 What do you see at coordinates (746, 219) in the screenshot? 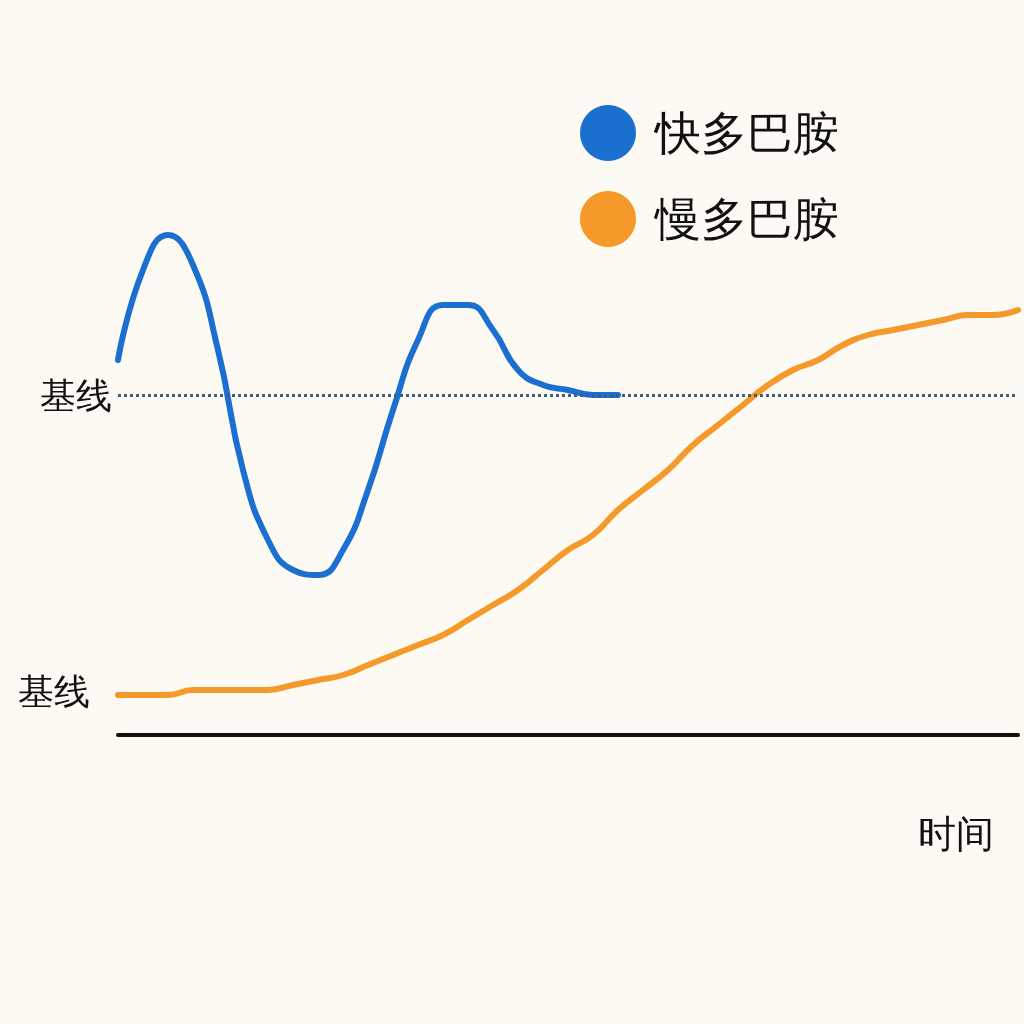
I see `legend-label: 慢多巴胺` at bounding box center [746, 219].